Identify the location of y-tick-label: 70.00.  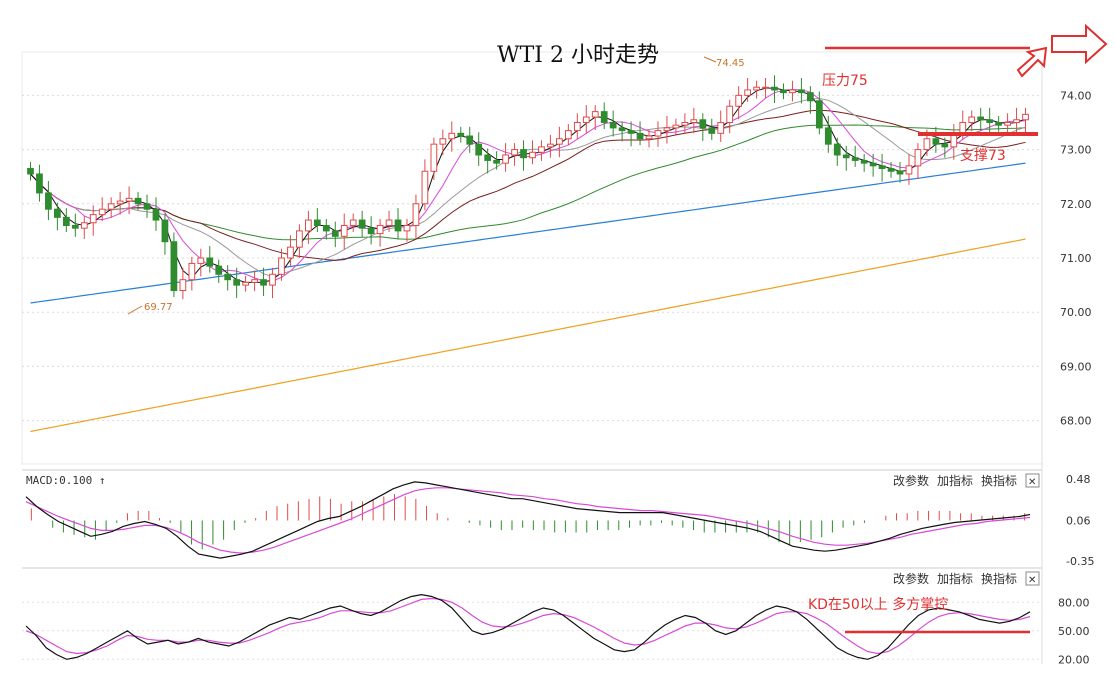
(1076, 312).